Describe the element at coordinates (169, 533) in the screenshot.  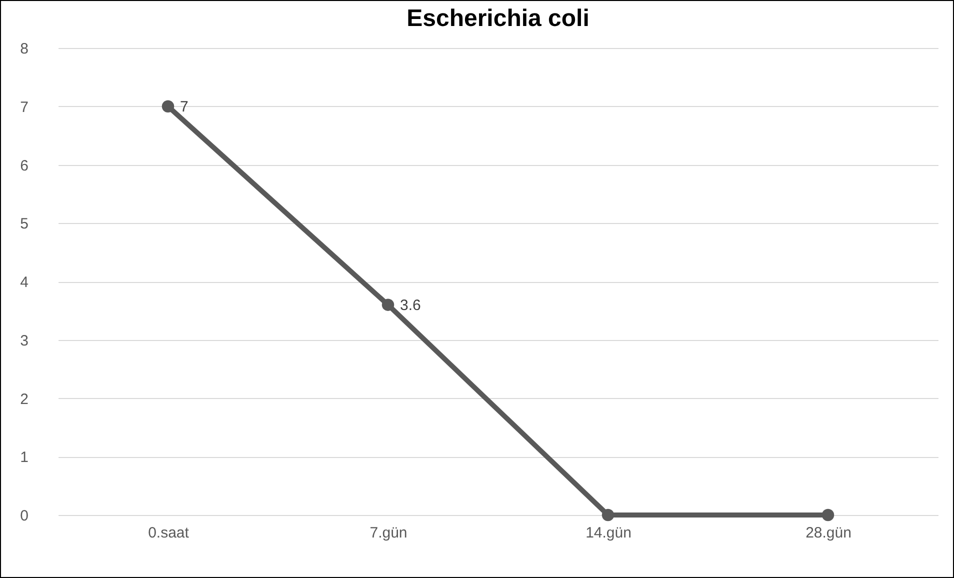
I see `x-tick-label: 0.saat` at that location.